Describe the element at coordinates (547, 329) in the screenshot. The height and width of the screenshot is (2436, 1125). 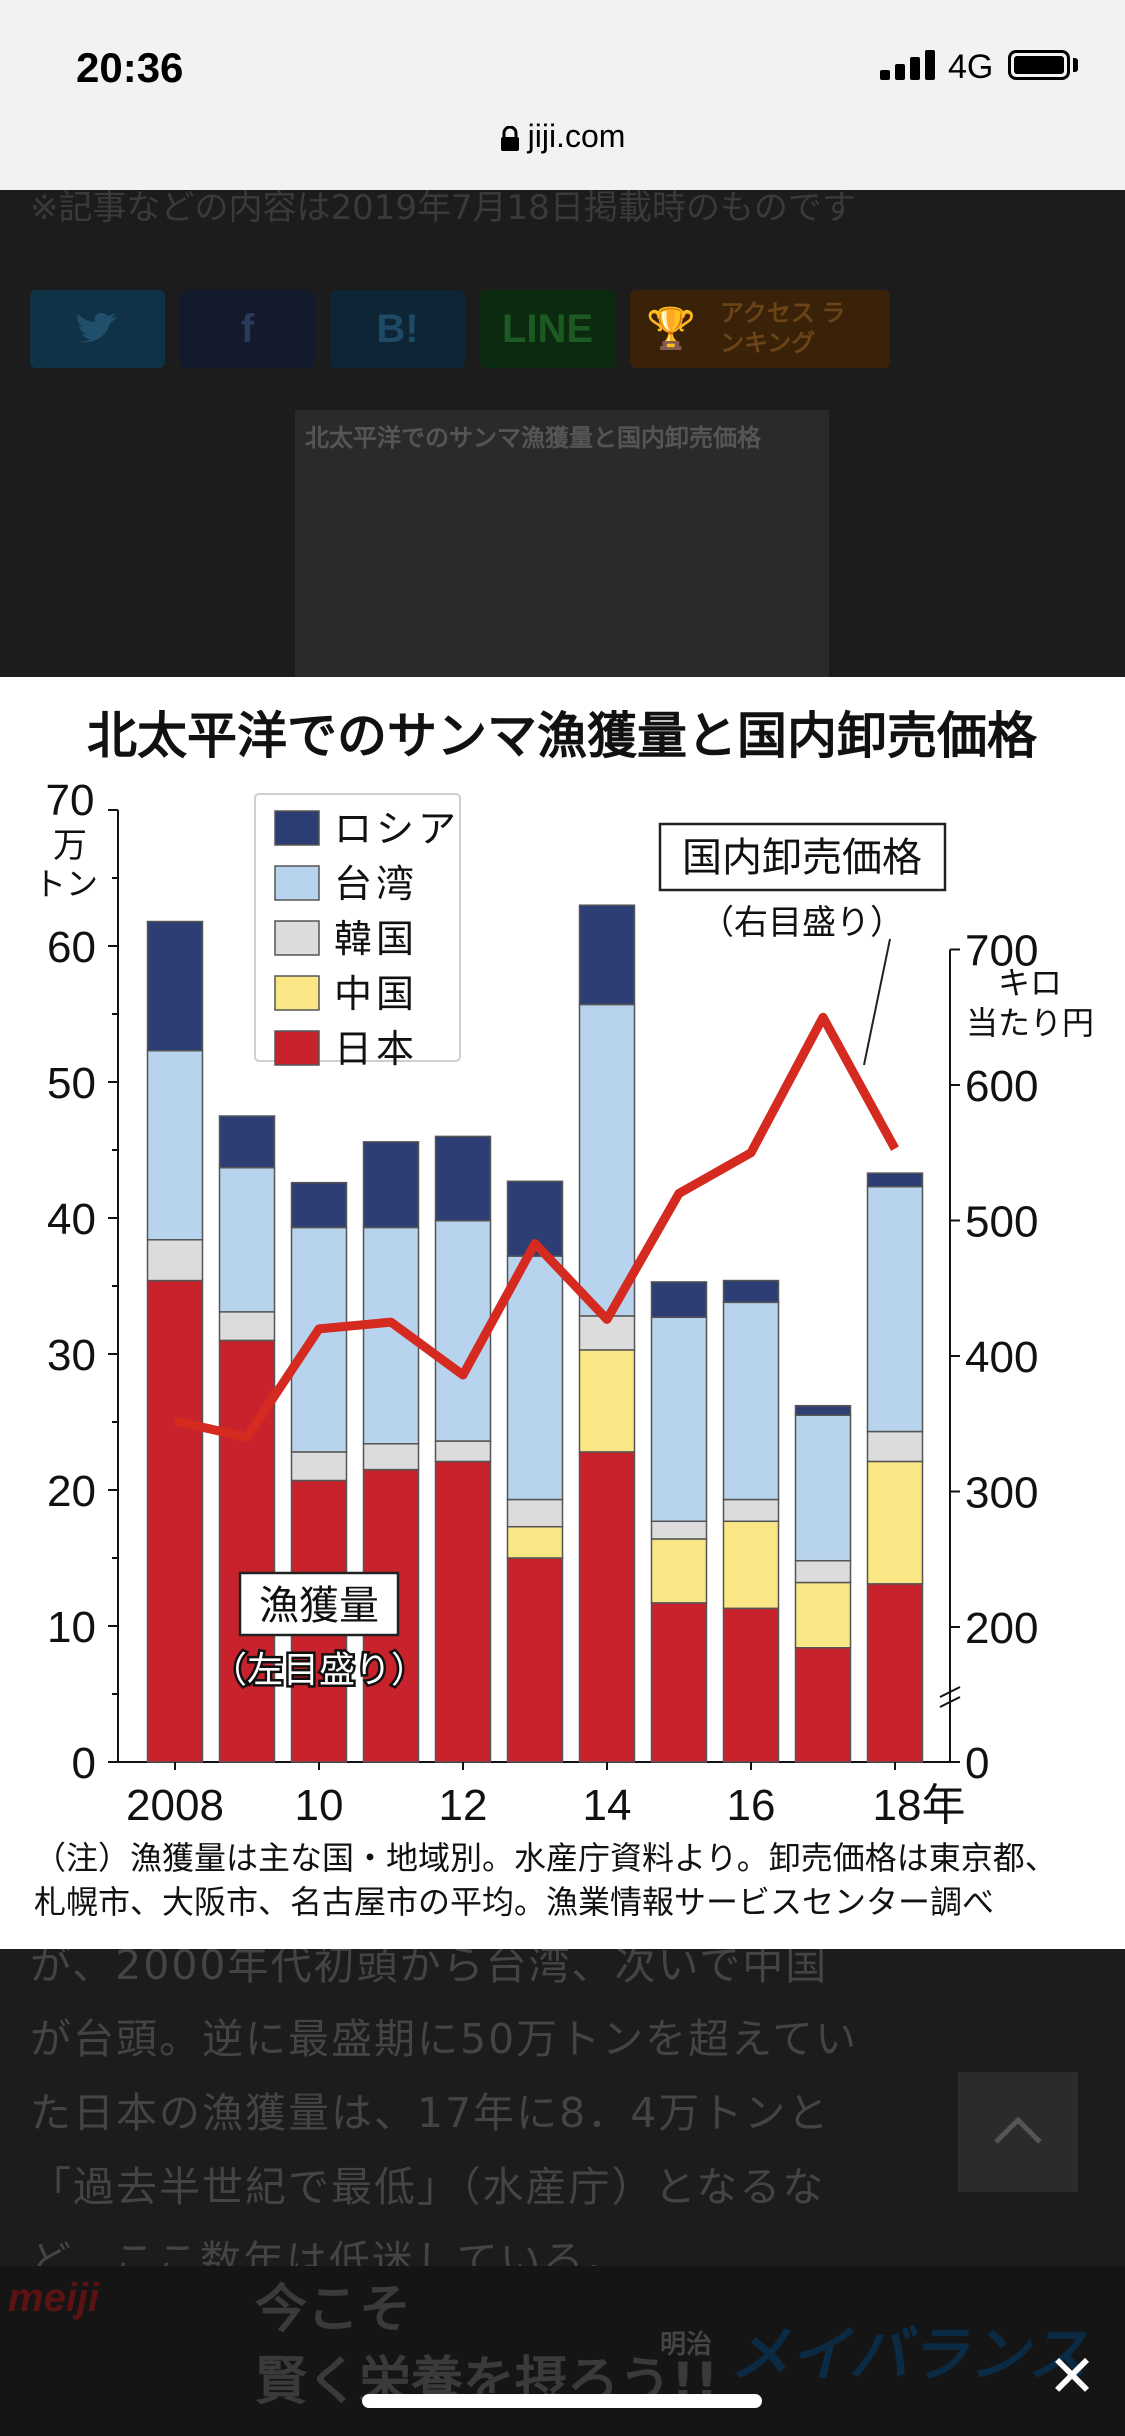
I see `line-share-button: LINE` at that location.